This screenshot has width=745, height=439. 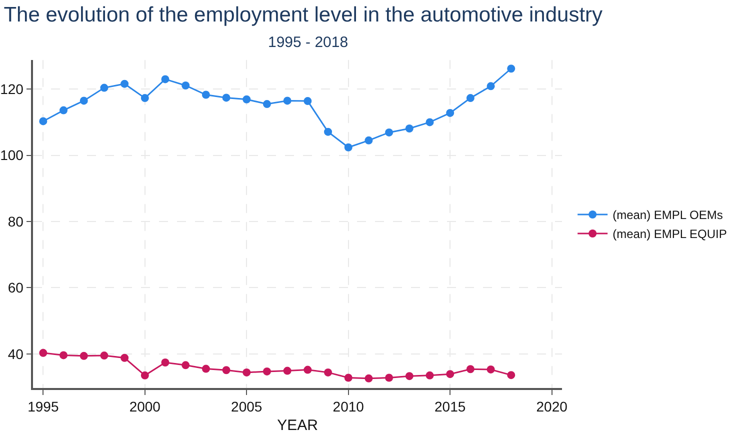 I want to click on x-tick-label: 2020, so click(x=552, y=406).